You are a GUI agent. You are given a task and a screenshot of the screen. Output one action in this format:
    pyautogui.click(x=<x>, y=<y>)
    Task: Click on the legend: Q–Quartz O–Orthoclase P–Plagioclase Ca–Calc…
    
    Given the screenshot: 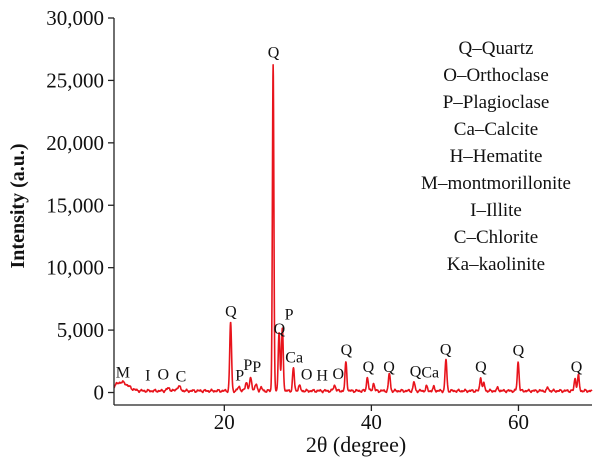 What is the action you would take?
    pyautogui.click(x=496, y=156)
    